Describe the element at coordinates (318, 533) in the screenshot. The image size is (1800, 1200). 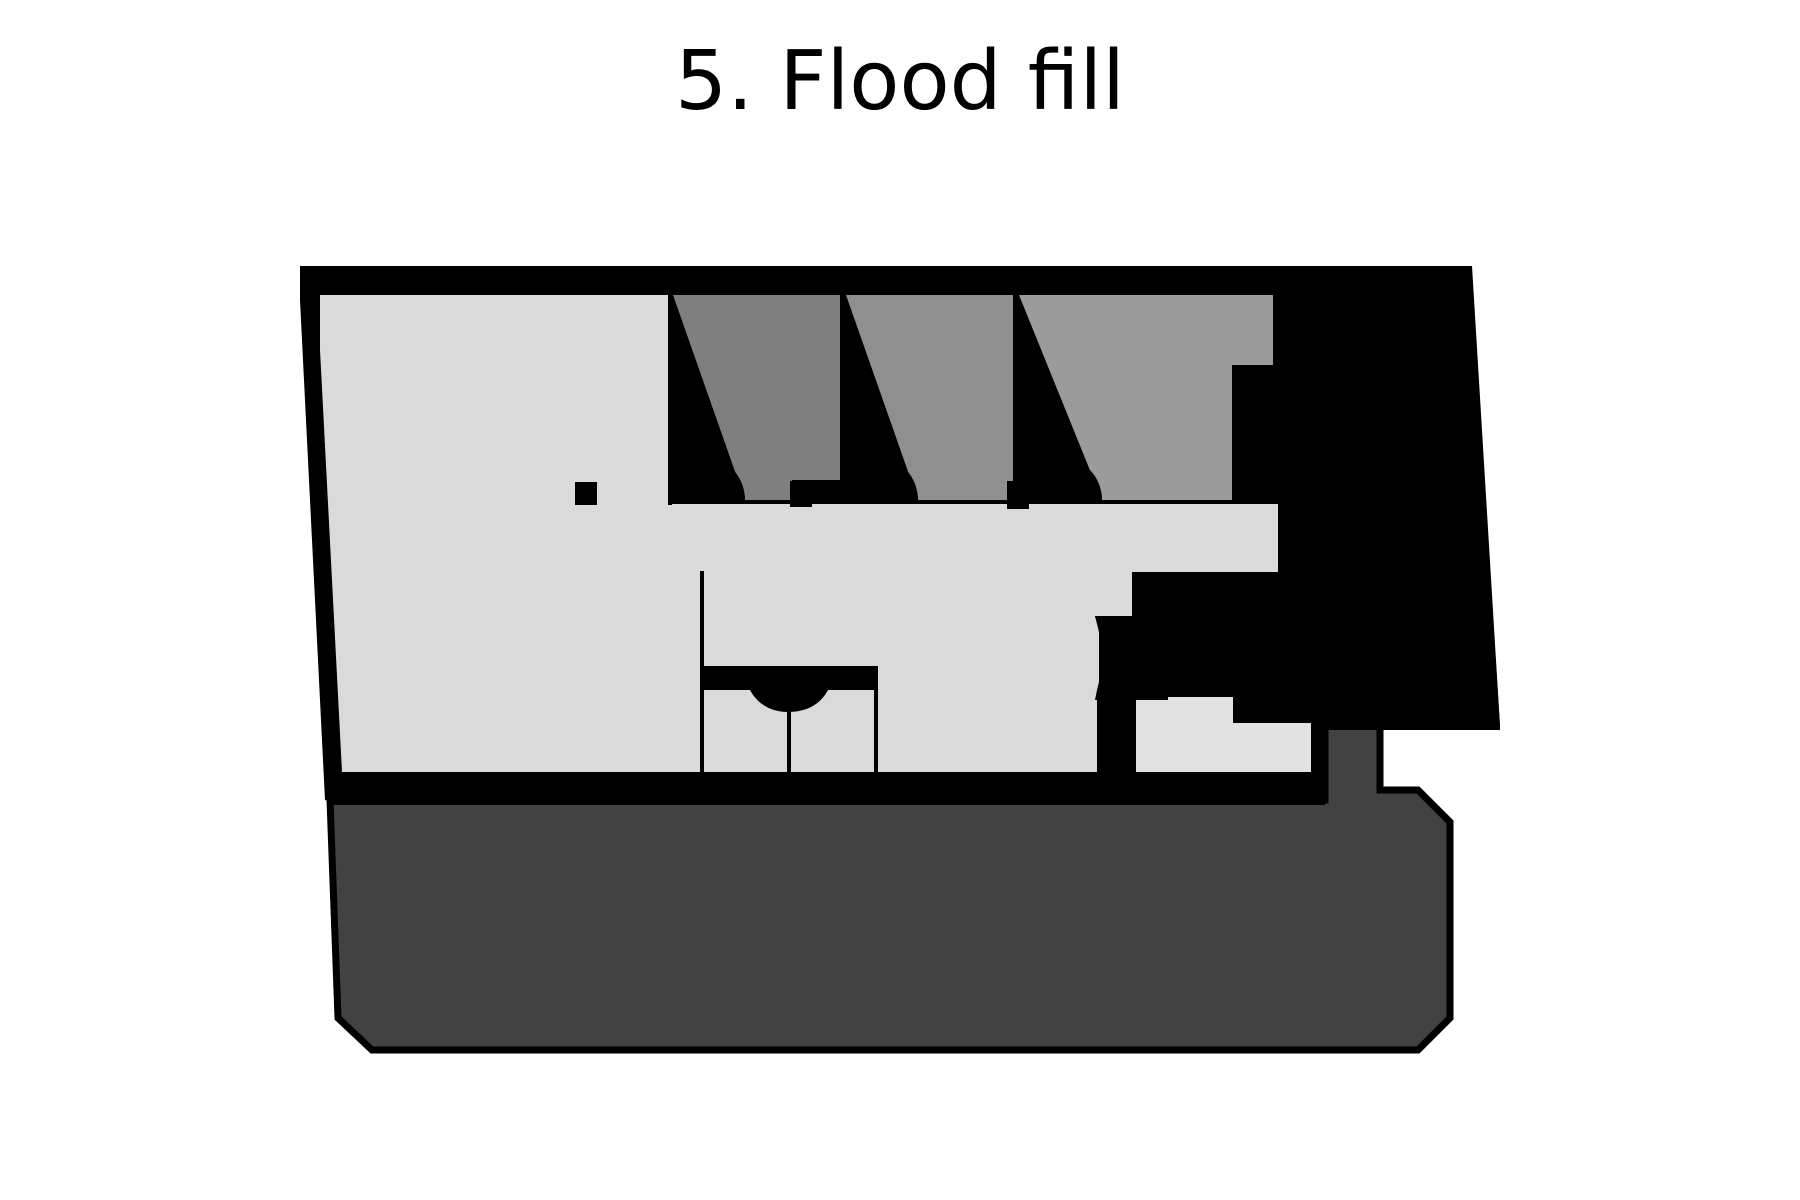
I see `left-wall` at that location.